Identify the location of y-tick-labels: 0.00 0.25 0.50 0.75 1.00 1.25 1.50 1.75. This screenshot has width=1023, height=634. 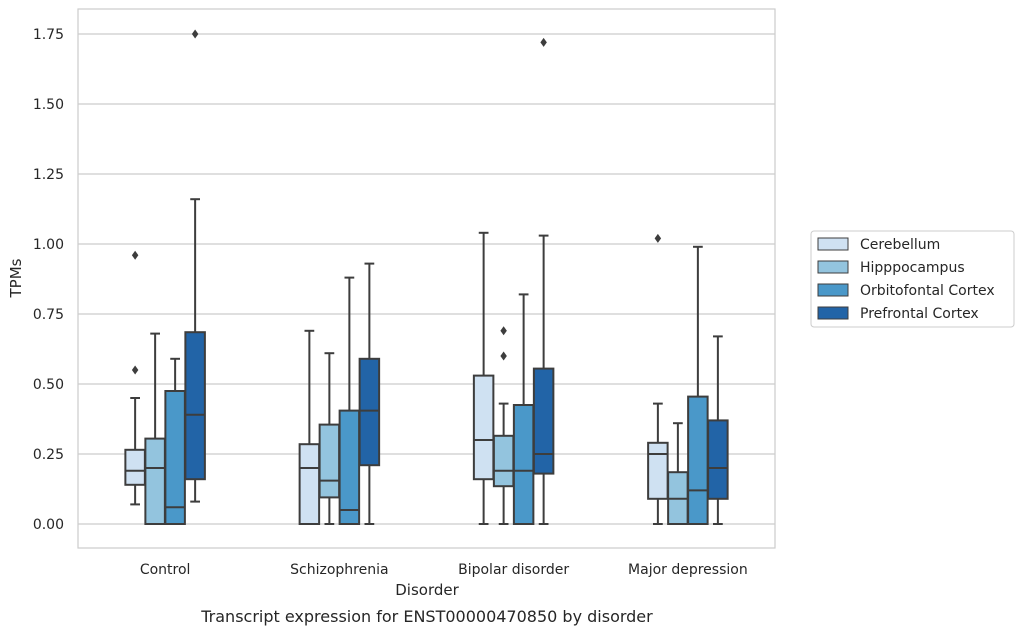
(48, 280).